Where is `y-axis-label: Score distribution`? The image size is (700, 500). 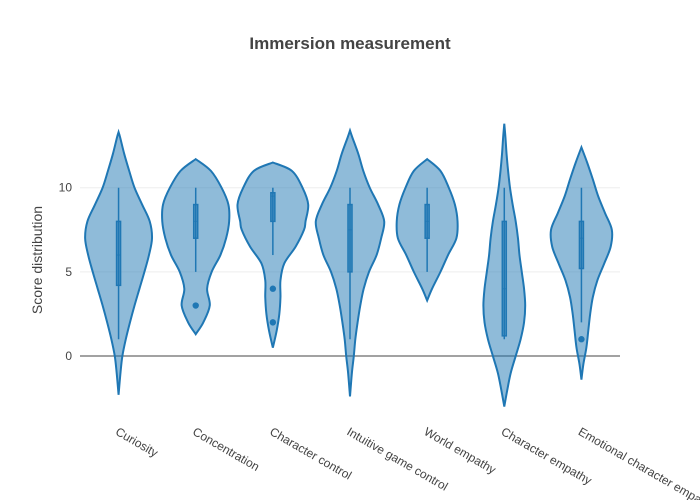
y-axis-label: Score distribution is located at coordinates (37, 260).